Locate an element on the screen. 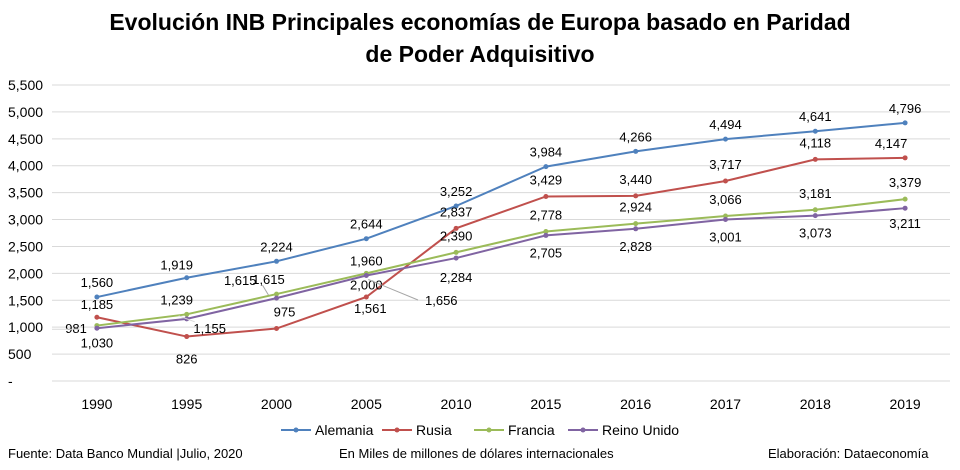  y-tick-label: - is located at coordinates (10, 381).